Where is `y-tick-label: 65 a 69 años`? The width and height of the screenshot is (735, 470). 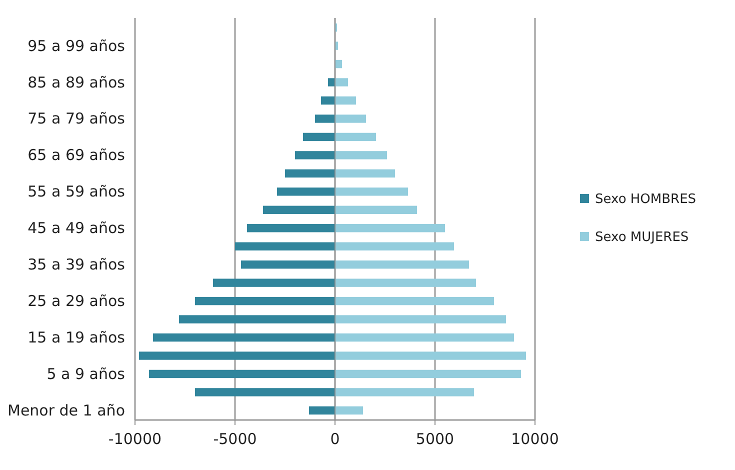
y-tick-label: 65 a 69 años is located at coordinates (77, 155).